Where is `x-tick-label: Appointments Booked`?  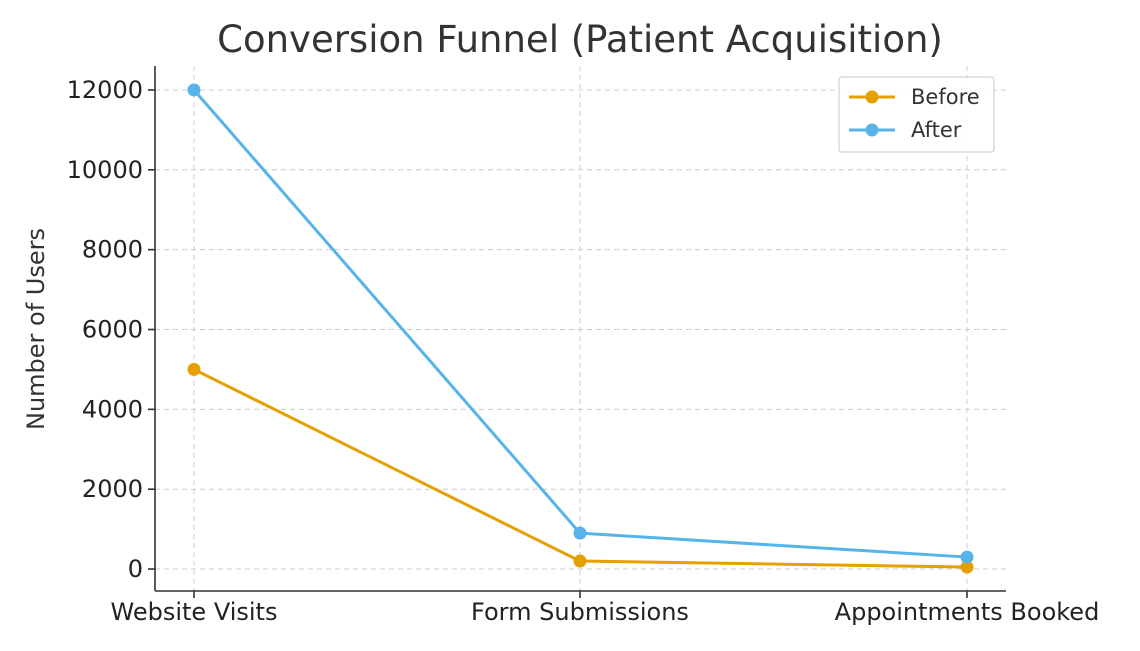 x-tick-label: Appointments Booked is located at coordinates (967, 612).